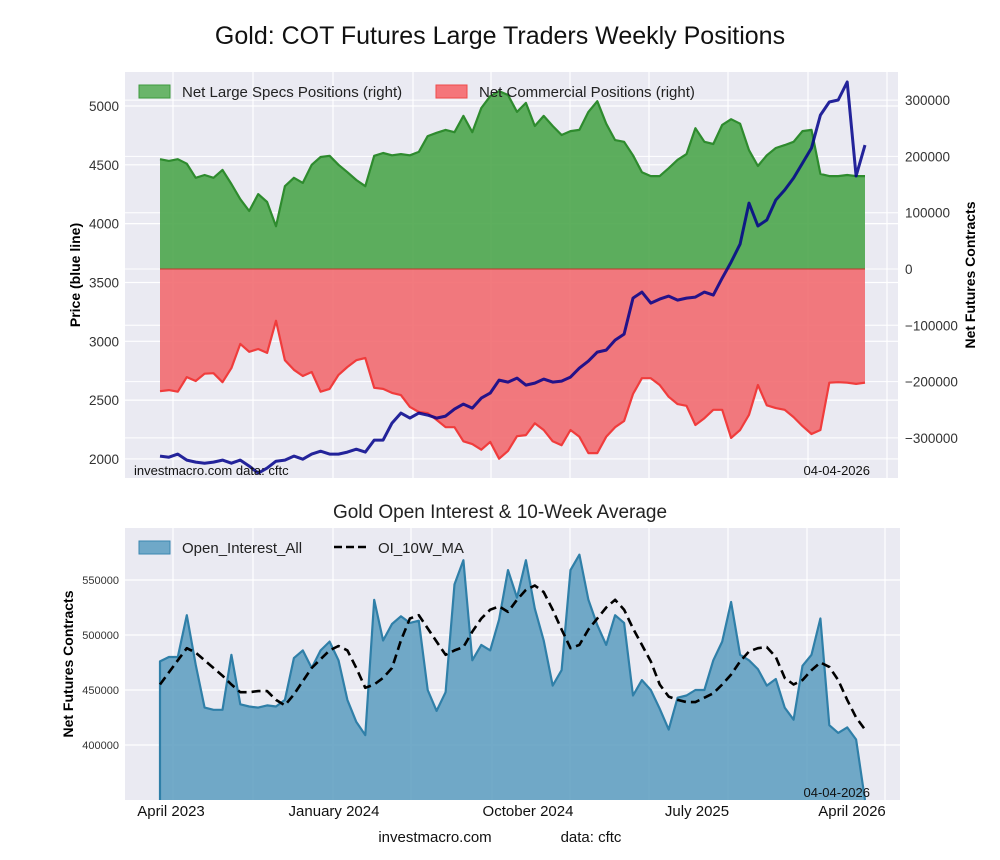 The height and width of the screenshot is (860, 1000). I want to click on x-tick-label: July 2025, so click(697, 811).